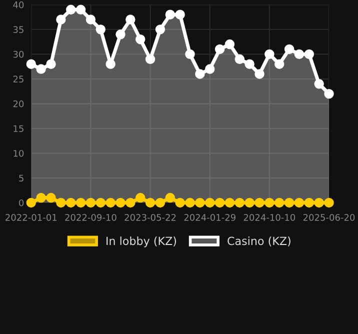 This screenshot has height=334, width=358. I want to click on y-tick-label: 0, so click(21, 202).